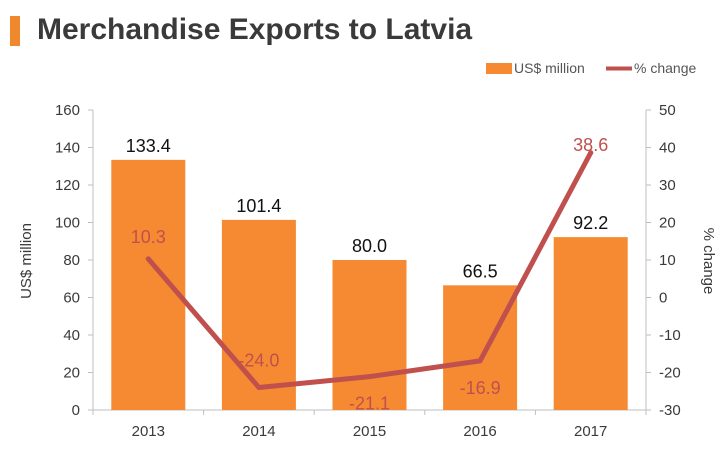 This screenshot has height=451, width=726. What do you see at coordinates (590, 223) in the screenshot?
I see `bar-value-label: 92.2` at bounding box center [590, 223].